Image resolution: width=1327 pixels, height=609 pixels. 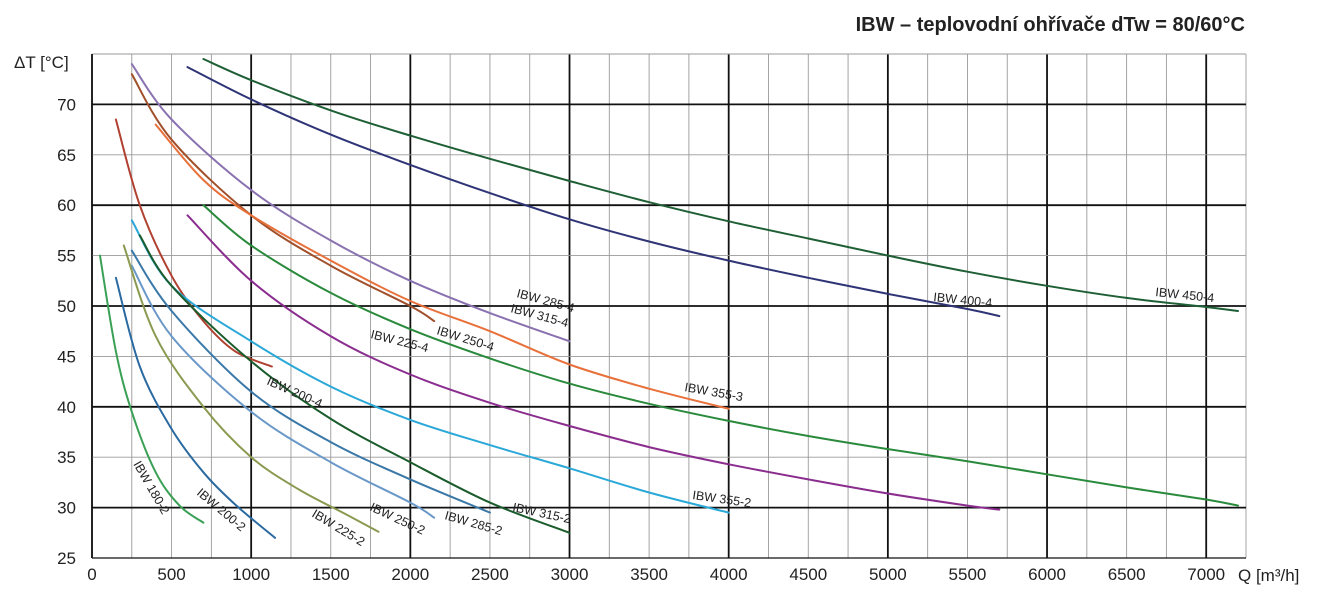 I want to click on y-tick-label: 65, so click(x=66, y=155).